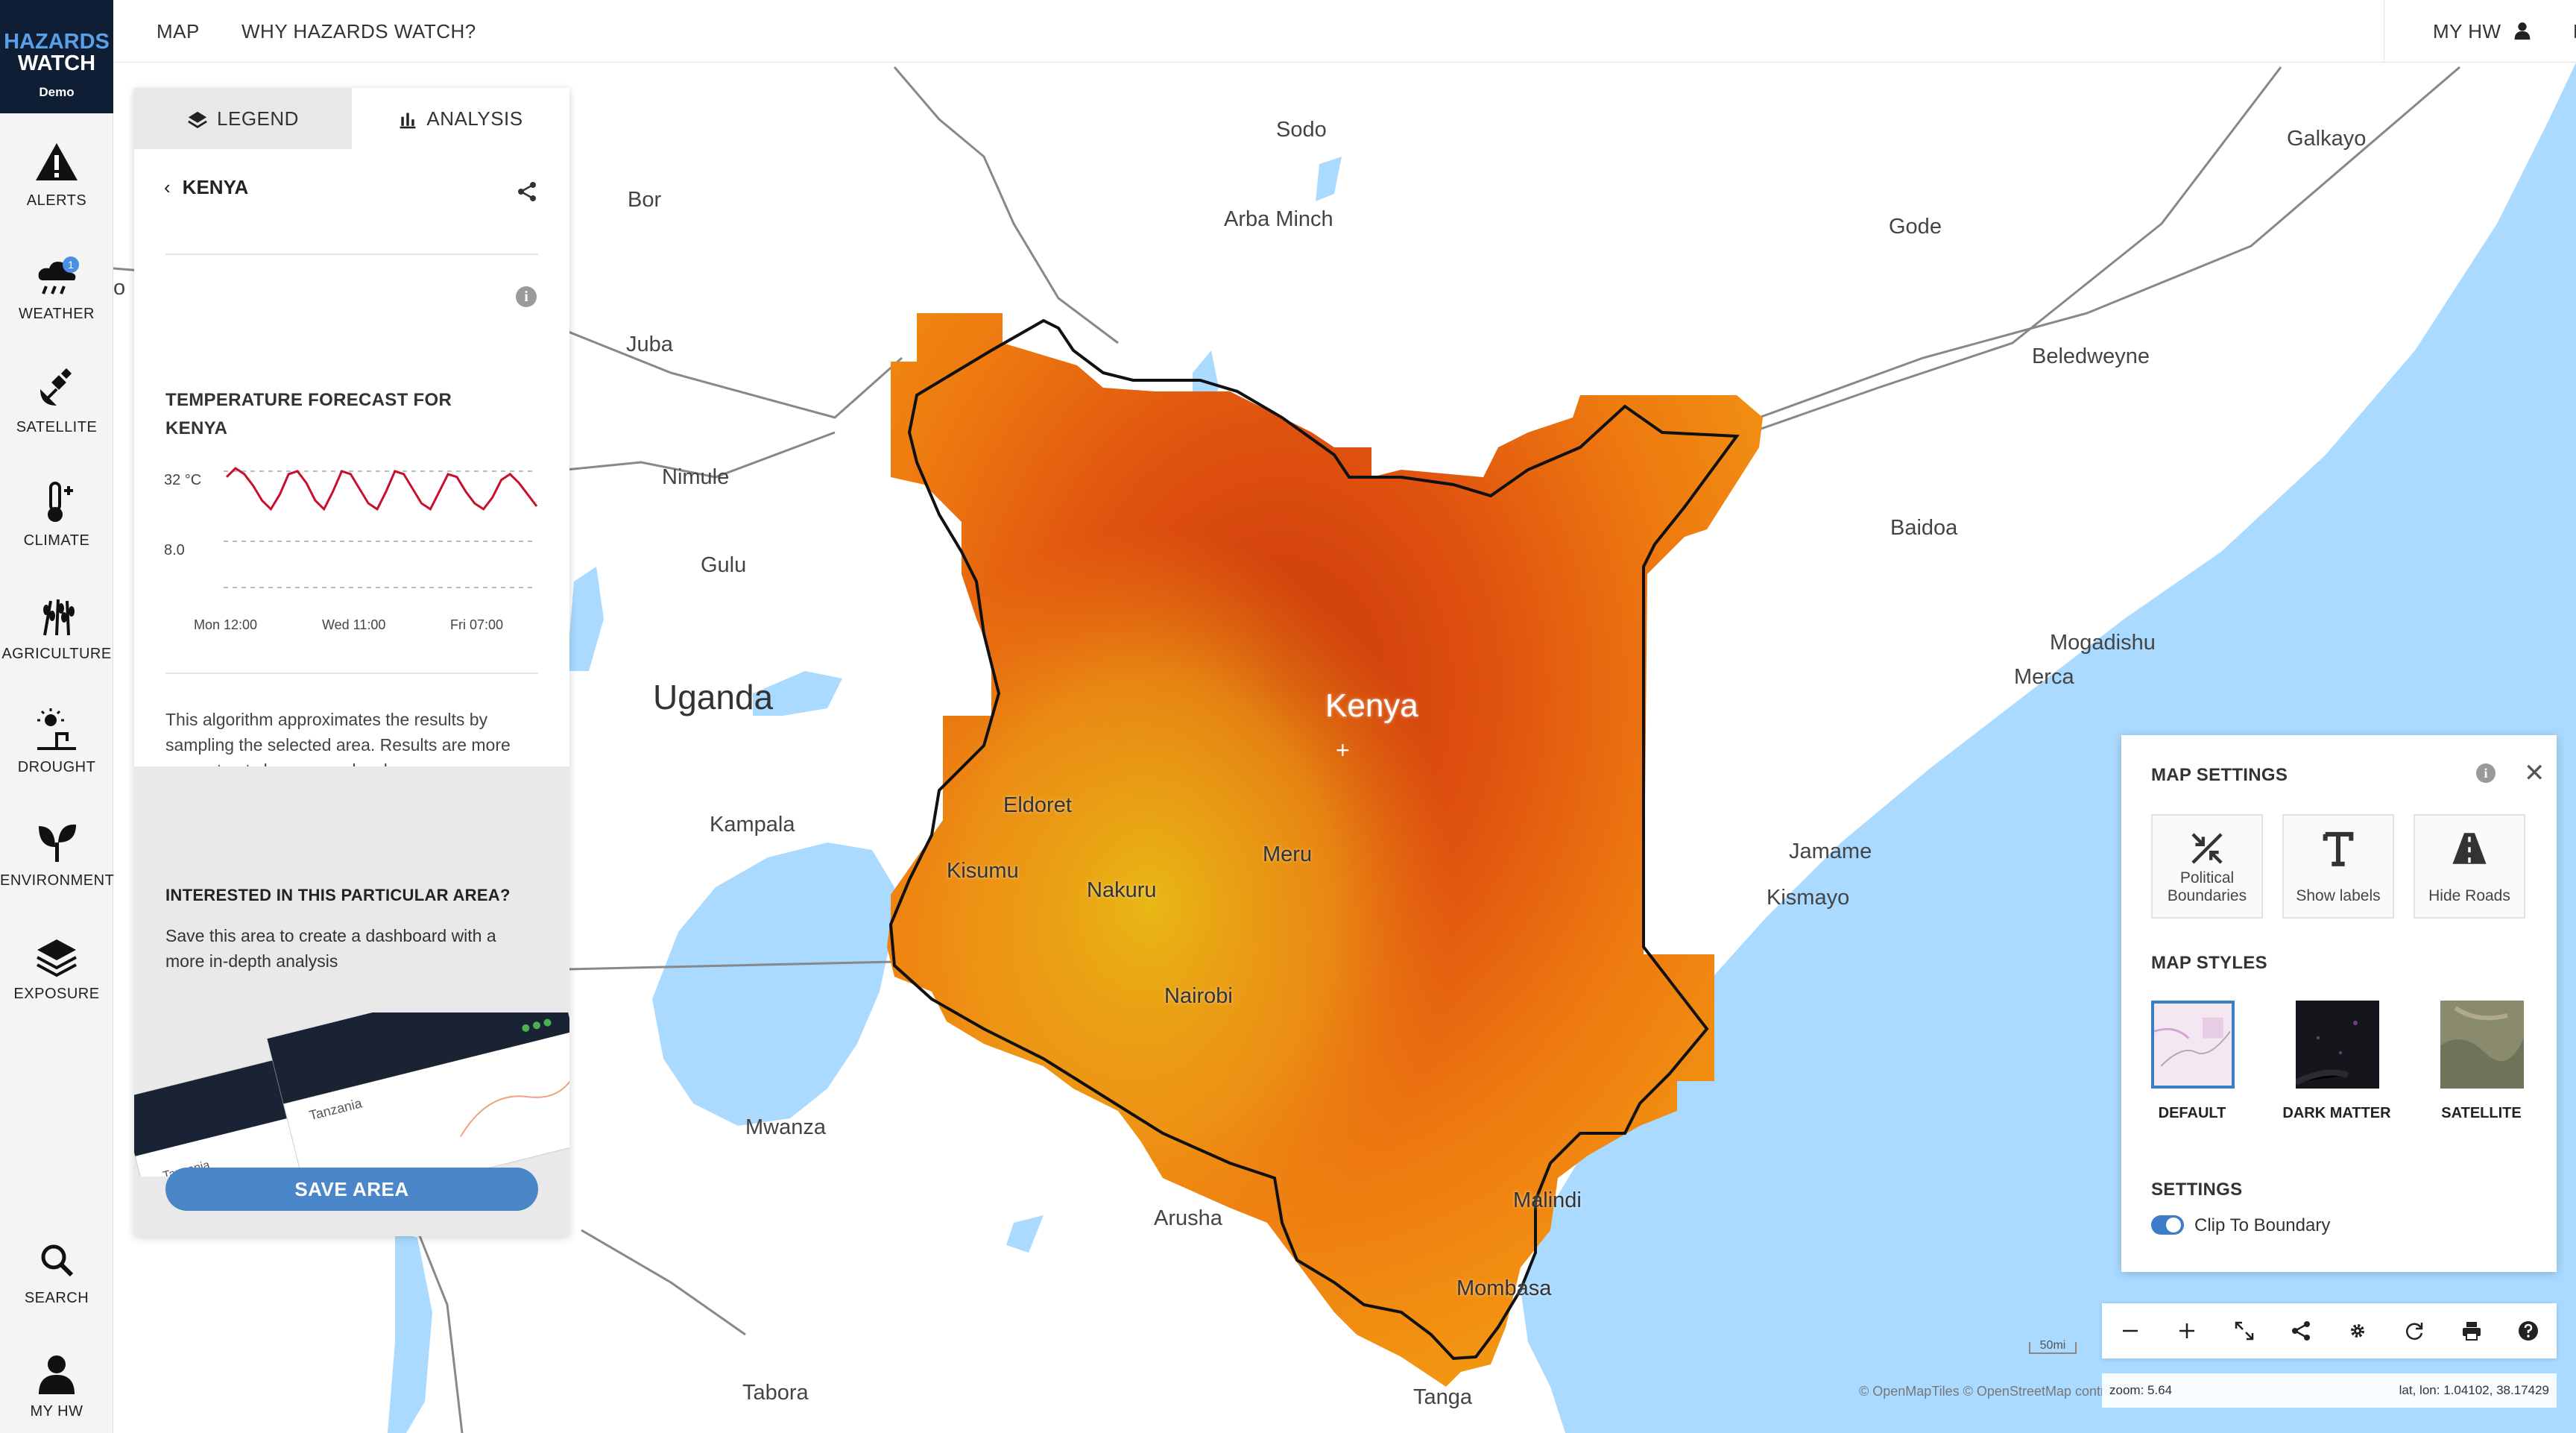 The image size is (2576, 1433). Describe the element at coordinates (2574, 32) in the screenshot. I see `nav-more: MORE ···` at that location.